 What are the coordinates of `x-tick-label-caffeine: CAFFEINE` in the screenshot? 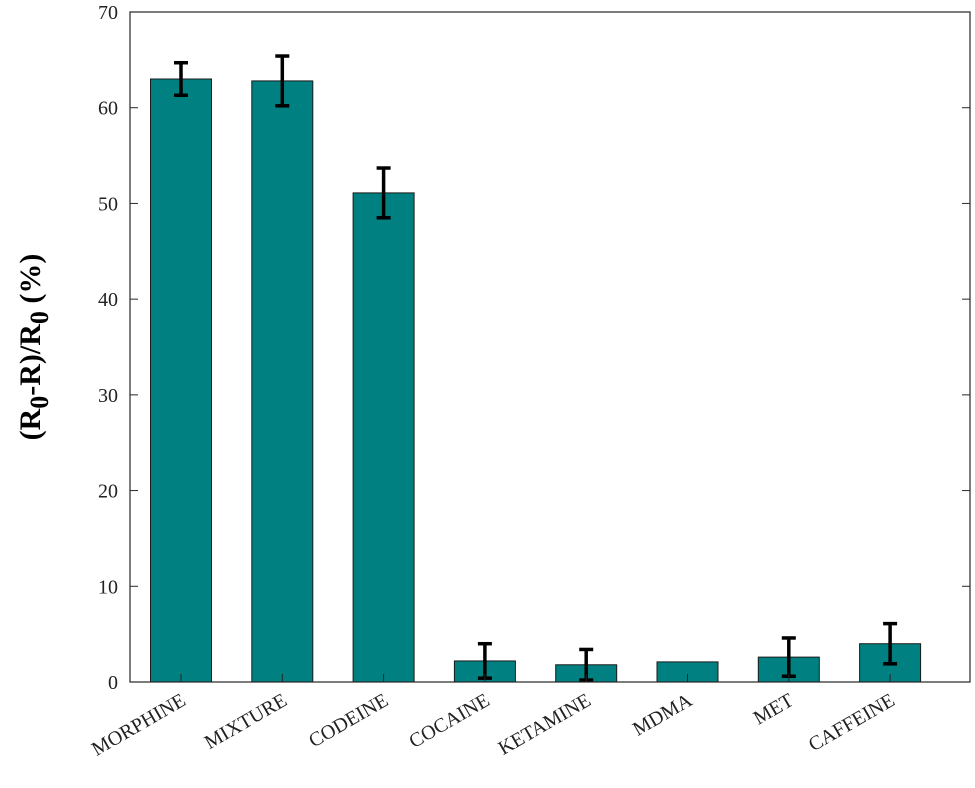 It's located at (852, 722).